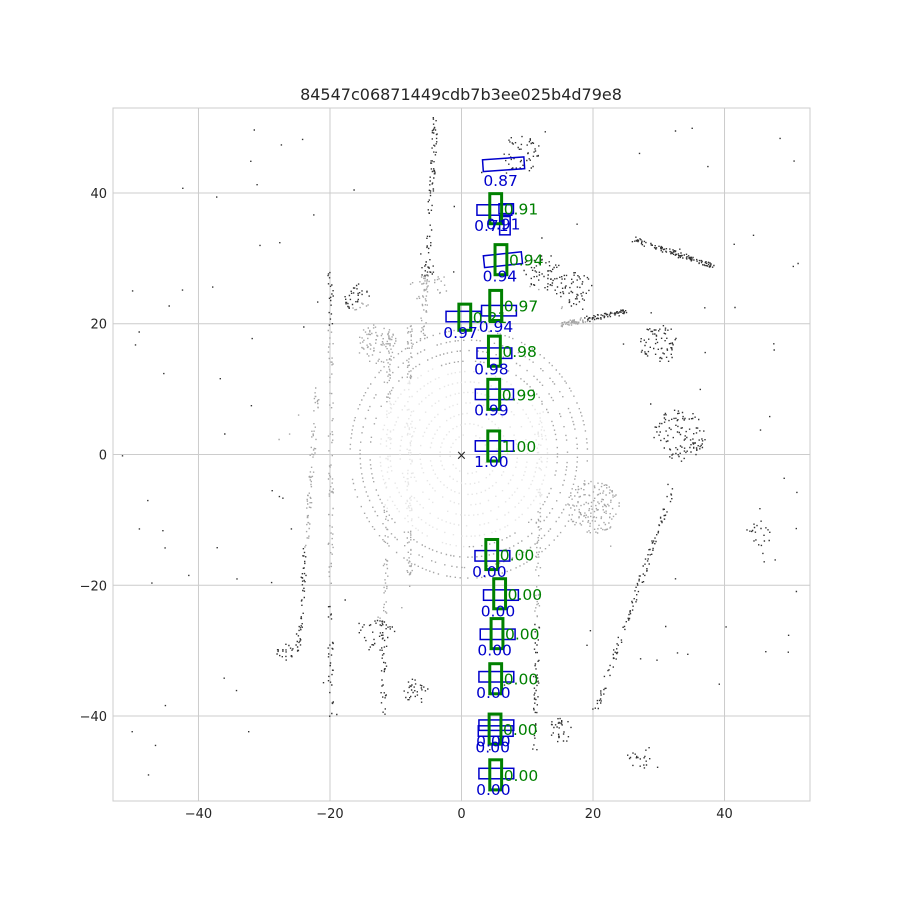  I want to click on ground-truth-score-label: 0.99, so click(519, 395).